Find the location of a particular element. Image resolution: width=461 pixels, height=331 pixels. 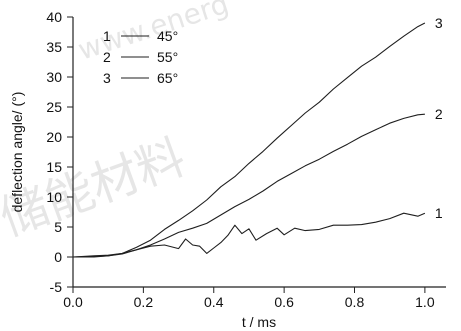

x-tick-label: 0.2 is located at coordinates (144, 302).